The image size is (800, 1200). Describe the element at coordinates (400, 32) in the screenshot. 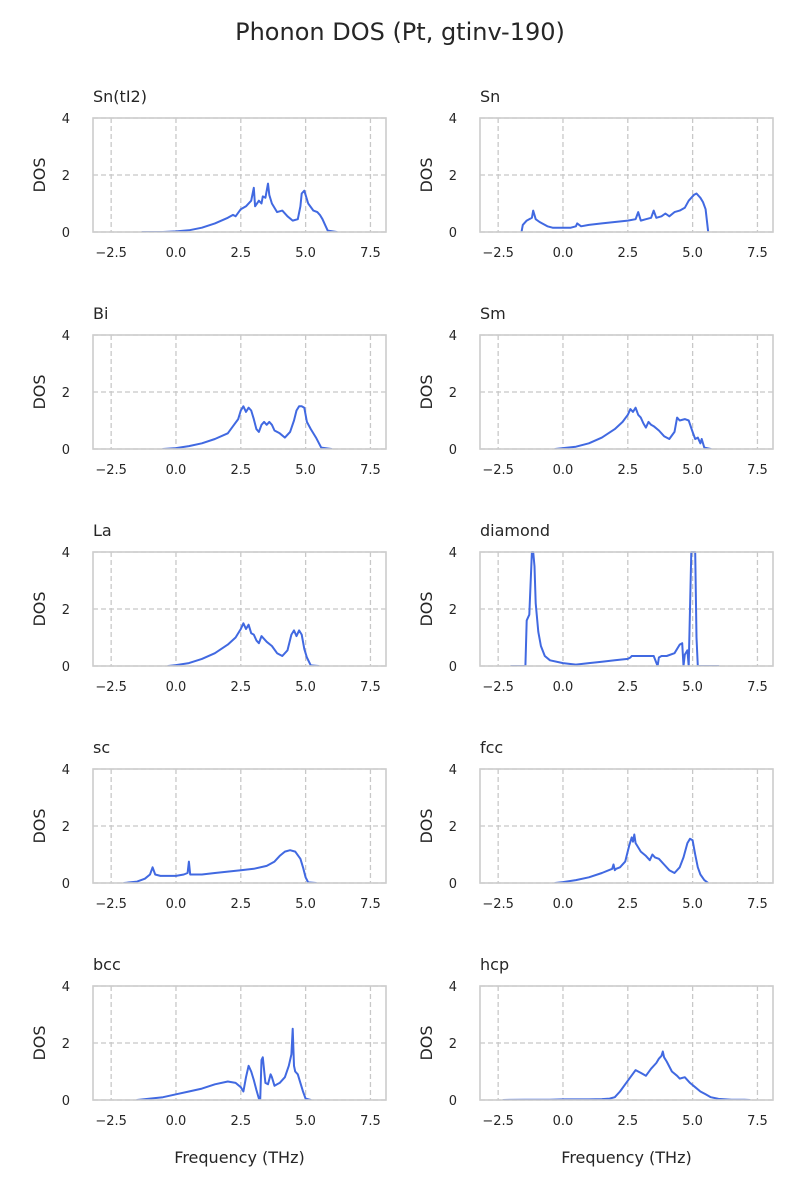

I see `figure-title: Phonon DOS (Pt, gtinv-190)` at that location.